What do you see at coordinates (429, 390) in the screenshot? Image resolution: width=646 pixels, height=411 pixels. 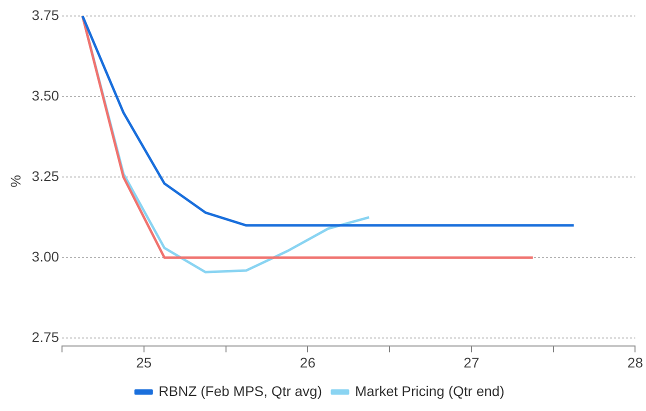 I see `legend-label: Market Pricing (Qtr end)` at bounding box center [429, 390].